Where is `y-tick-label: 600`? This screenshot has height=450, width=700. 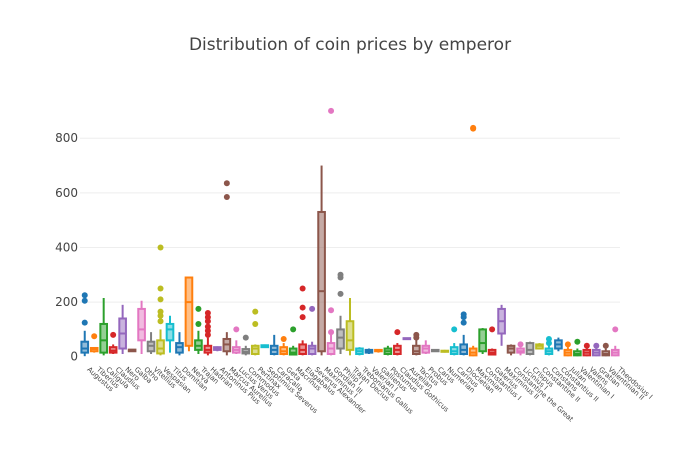 y-tick-label: 600 is located at coordinates (66, 193).